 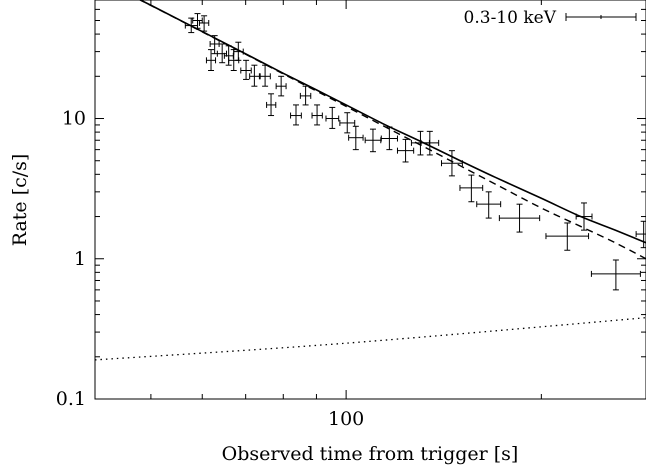 I want to click on legend: 0.3-10 keV, so click(x=550, y=18).